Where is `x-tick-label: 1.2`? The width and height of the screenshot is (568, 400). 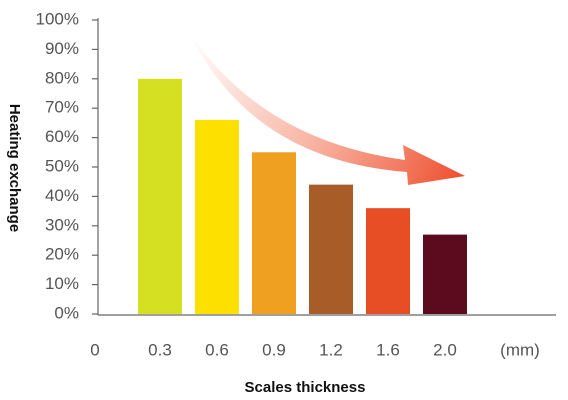
x-tick-label: 1.2 is located at coordinates (331, 349).